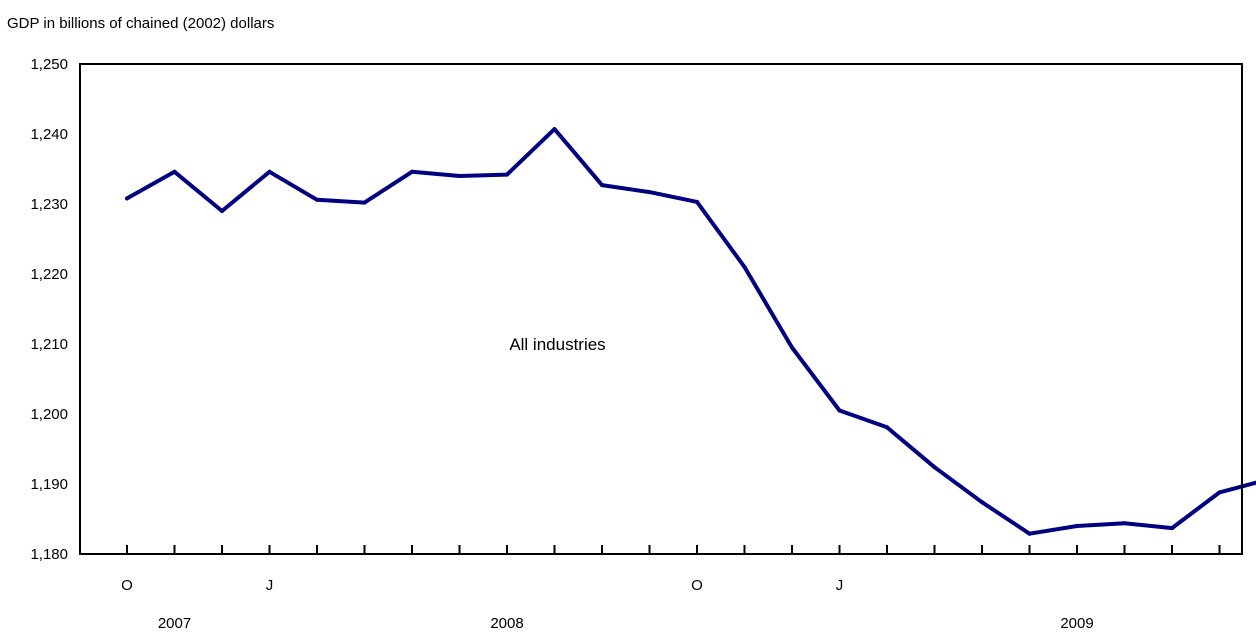  I want to click on x-year-label: 2008, so click(506, 623).